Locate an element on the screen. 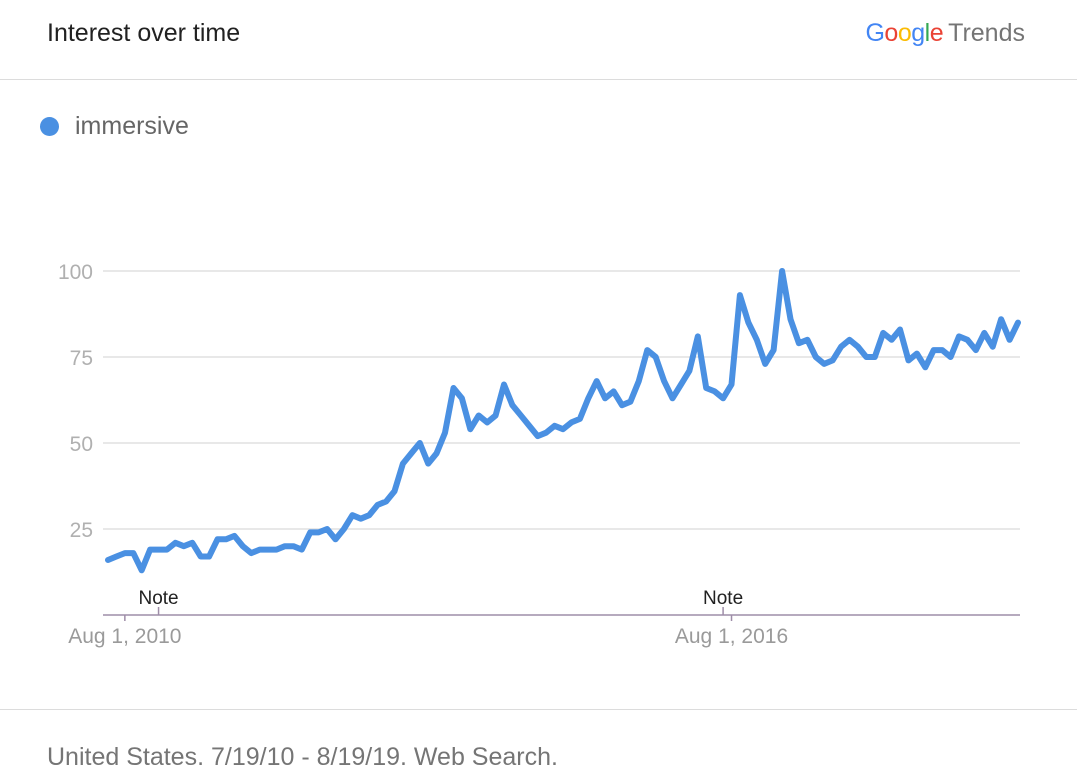  x-tick-label: Aug 1, 2016 is located at coordinates (731, 636).